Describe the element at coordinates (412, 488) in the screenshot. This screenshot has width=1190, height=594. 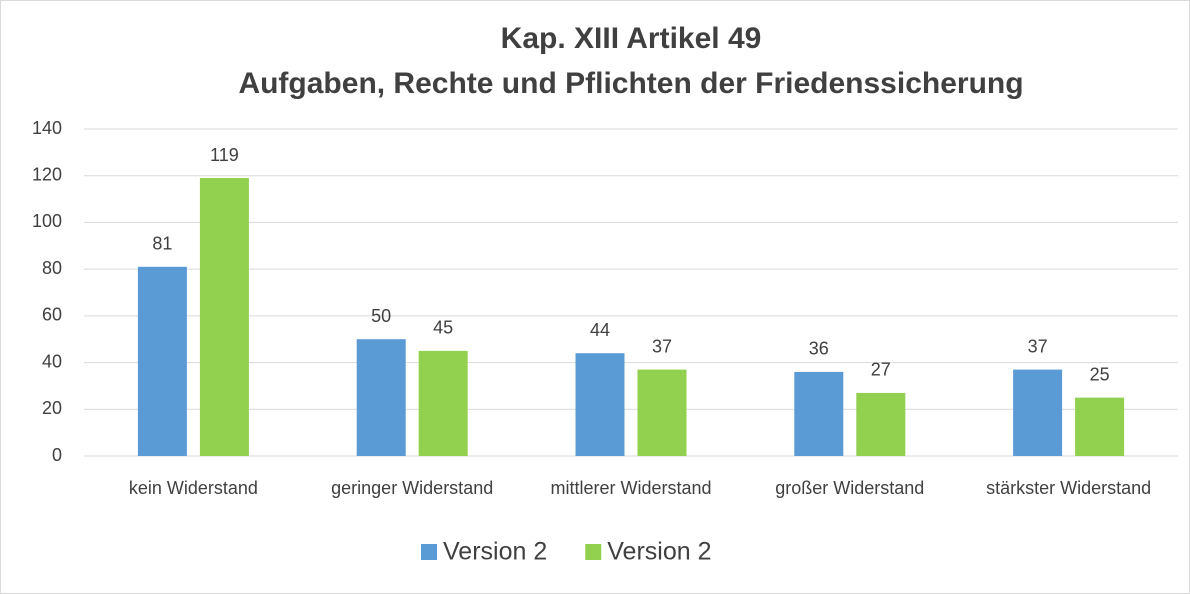
I see `x-tick-label: geringer Widerstand` at that location.